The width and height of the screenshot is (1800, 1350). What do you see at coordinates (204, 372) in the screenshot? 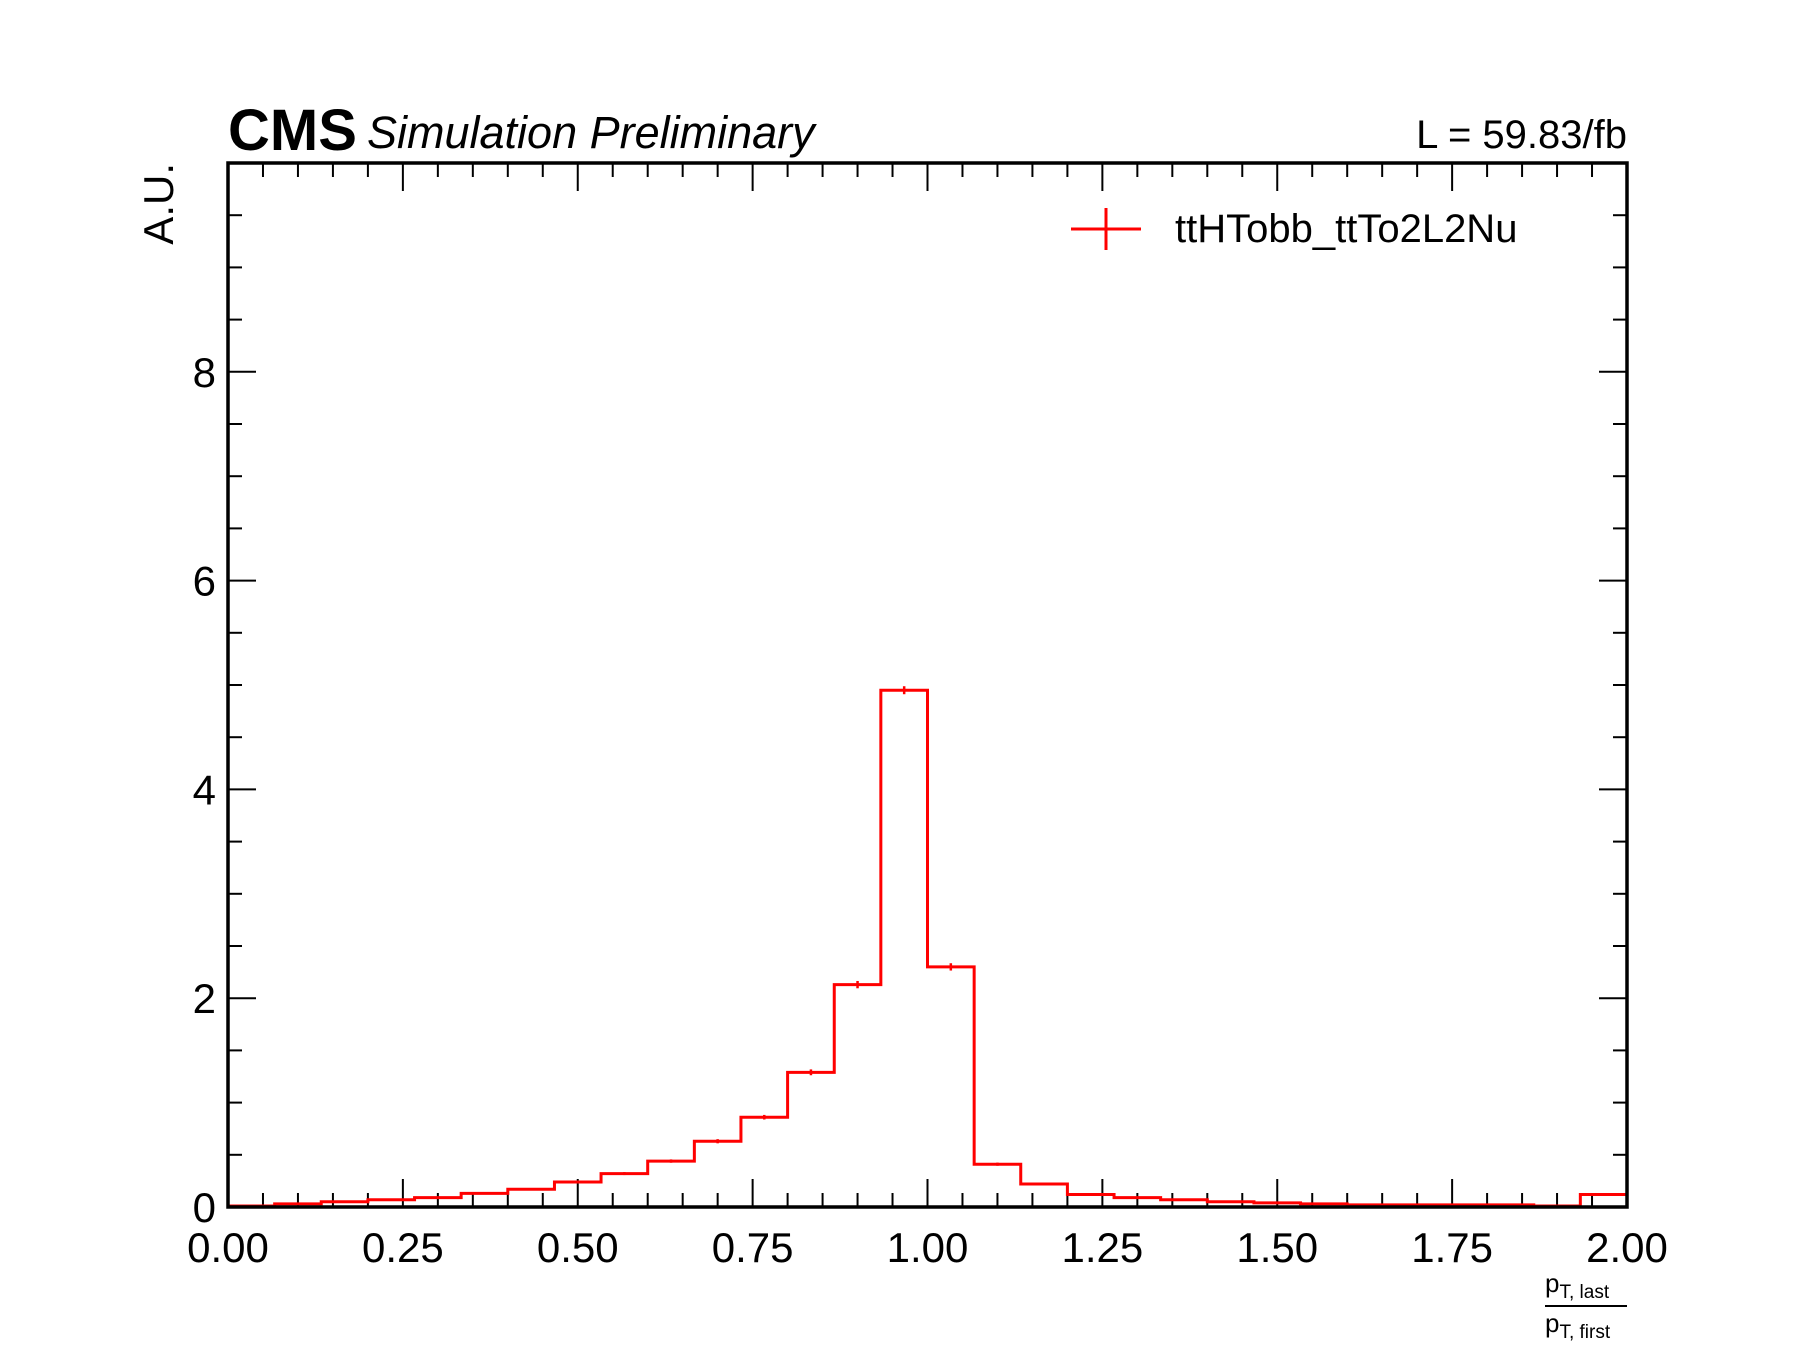
I see `y-tick-label: 8` at bounding box center [204, 372].